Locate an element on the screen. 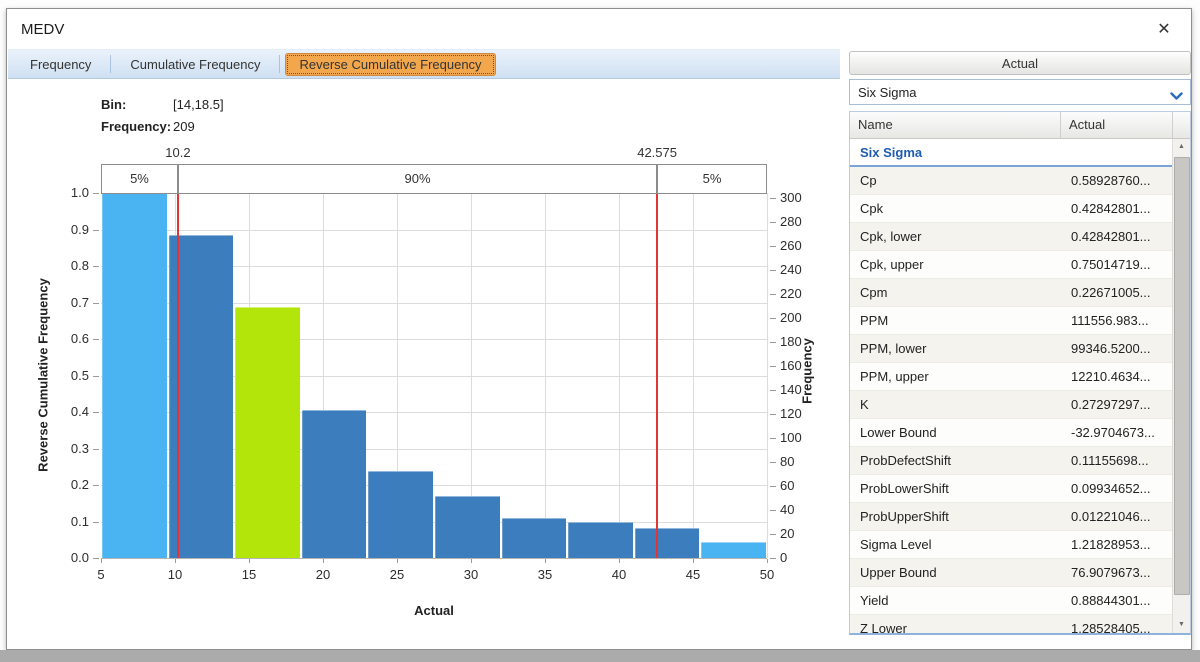 This screenshot has width=1200, height=662. left-tick-label: 1.0 is located at coordinates (79, 192).